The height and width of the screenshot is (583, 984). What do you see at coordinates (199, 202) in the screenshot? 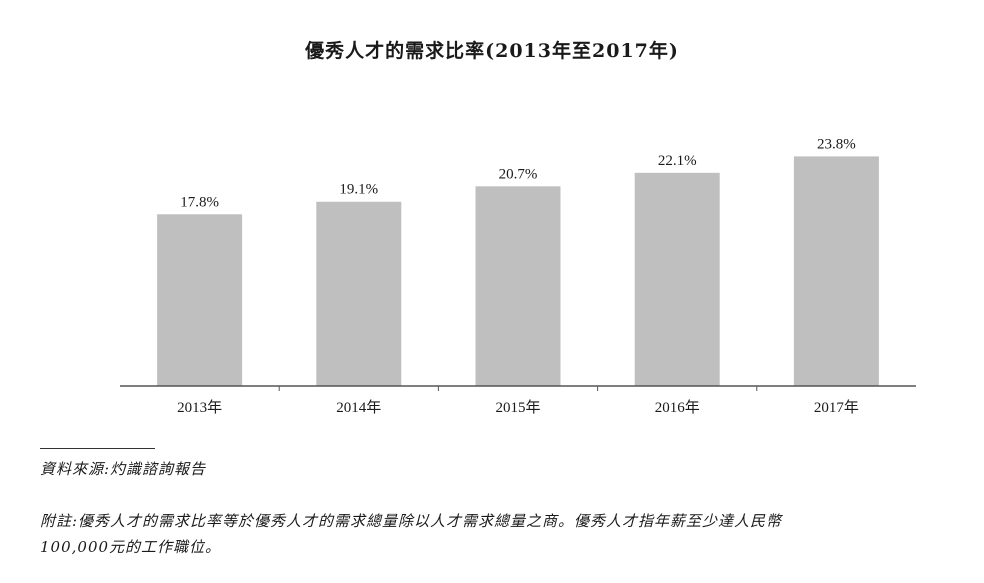
I see `data-label-2013年: 17.8%` at bounding box center [199, 202].